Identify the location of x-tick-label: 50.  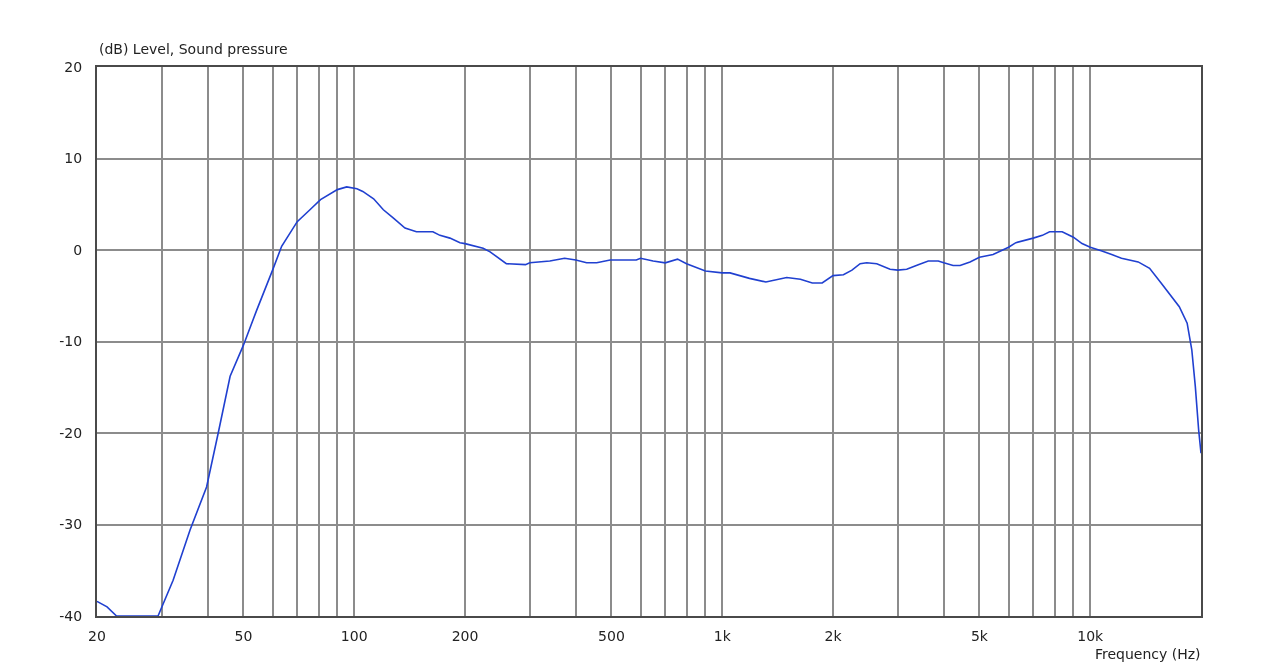
(243, 635).